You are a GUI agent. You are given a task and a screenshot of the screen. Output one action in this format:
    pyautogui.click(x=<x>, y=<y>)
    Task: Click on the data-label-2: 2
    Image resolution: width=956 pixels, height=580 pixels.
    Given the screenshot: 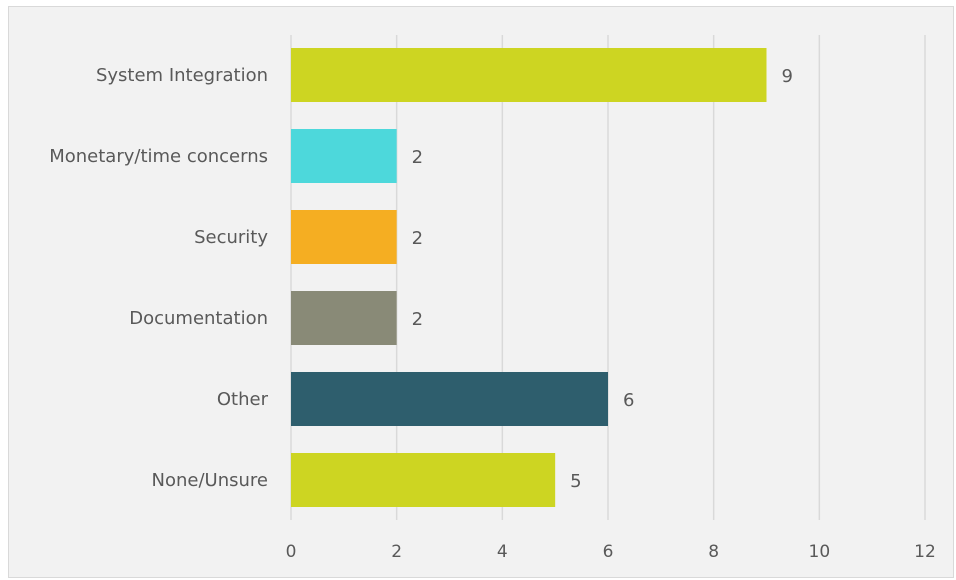 What is the action you would take?
    pyautogui.click(x=417, y=238)
    